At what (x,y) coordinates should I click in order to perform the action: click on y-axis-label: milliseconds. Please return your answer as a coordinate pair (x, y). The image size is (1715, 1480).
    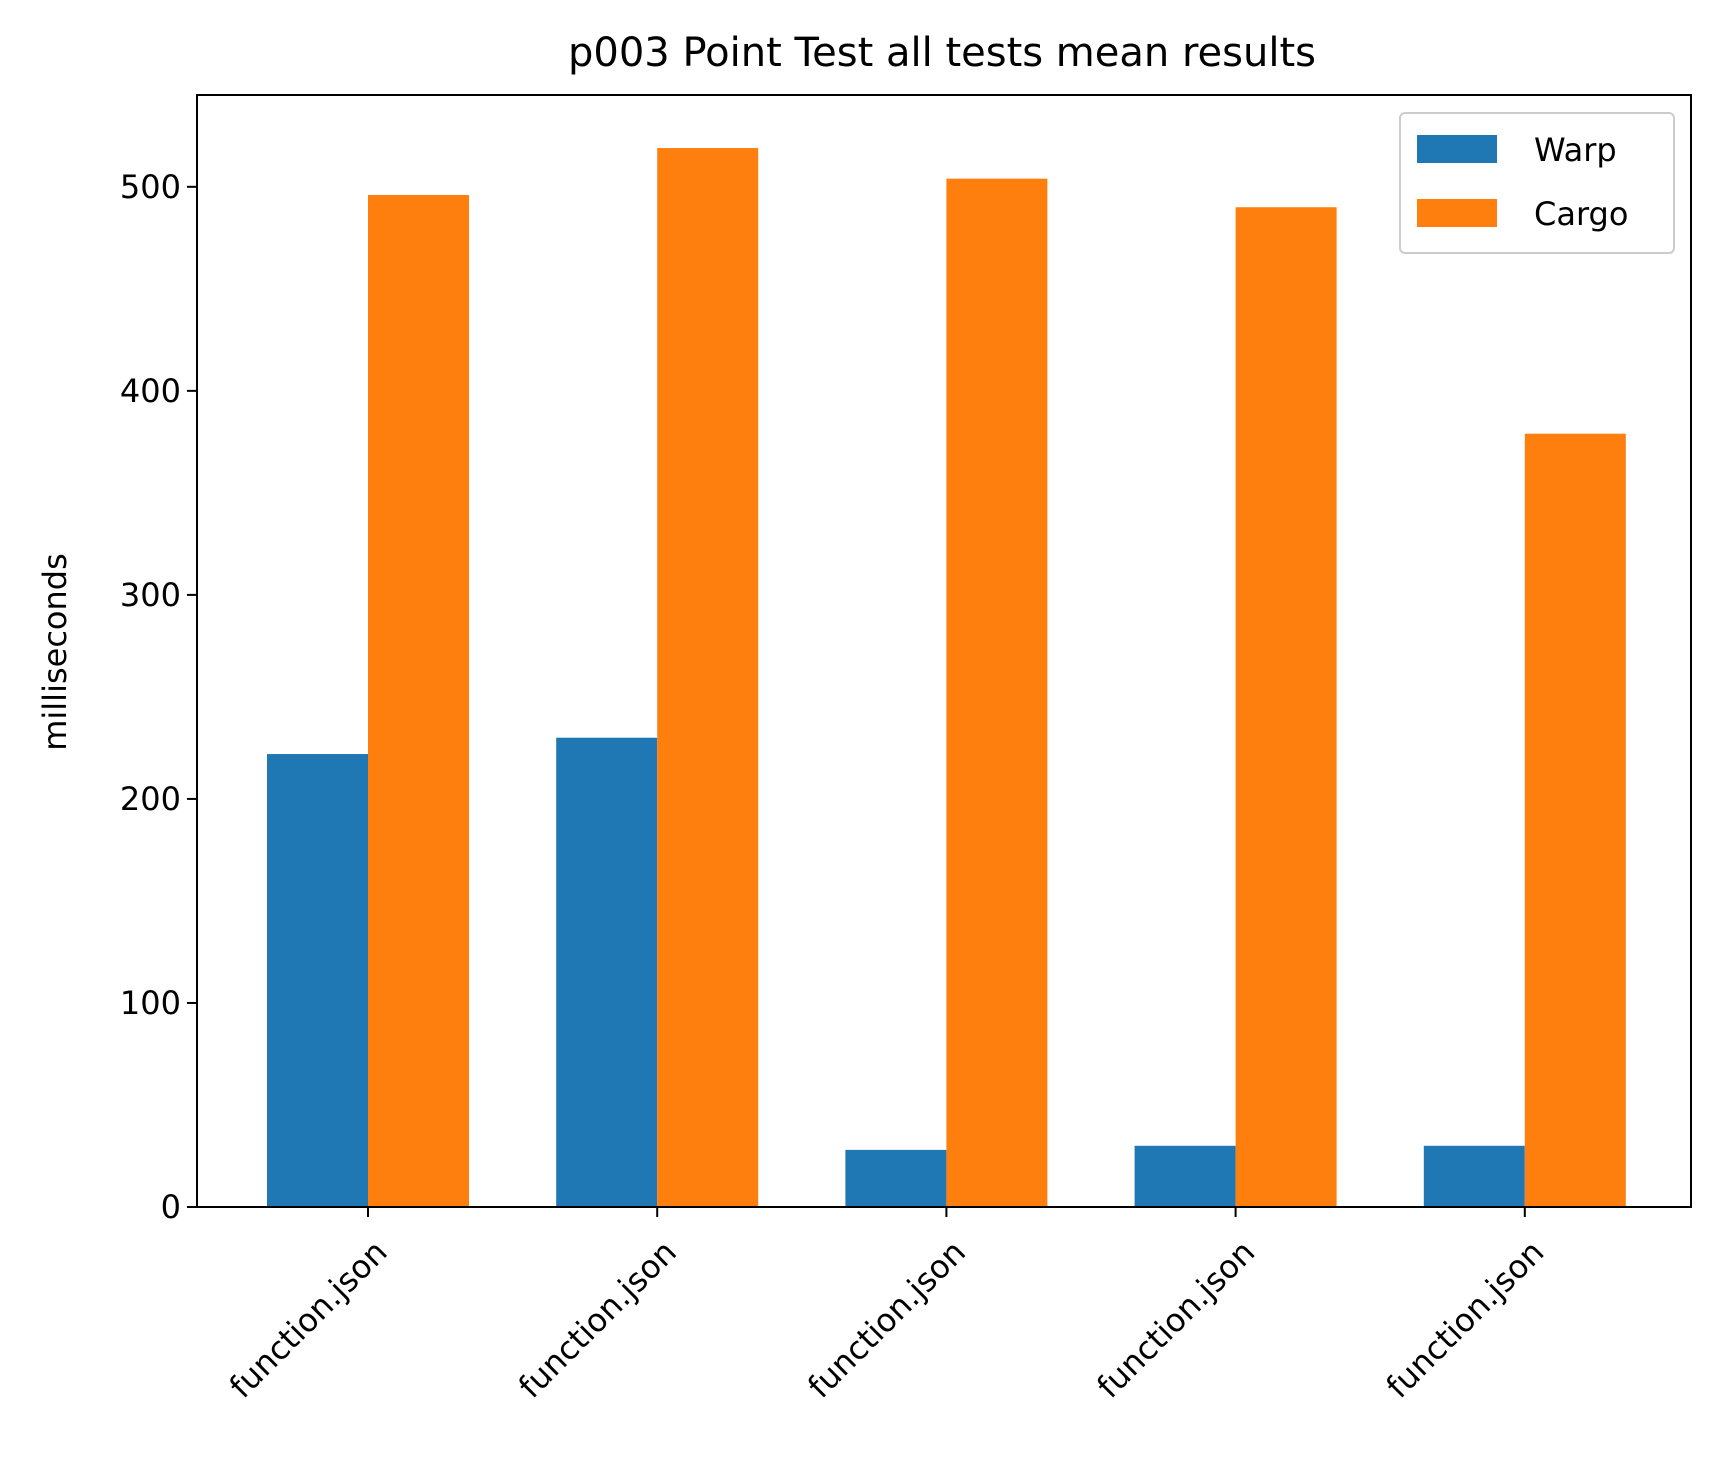
    Looking at the image, I should click on (55, 652).